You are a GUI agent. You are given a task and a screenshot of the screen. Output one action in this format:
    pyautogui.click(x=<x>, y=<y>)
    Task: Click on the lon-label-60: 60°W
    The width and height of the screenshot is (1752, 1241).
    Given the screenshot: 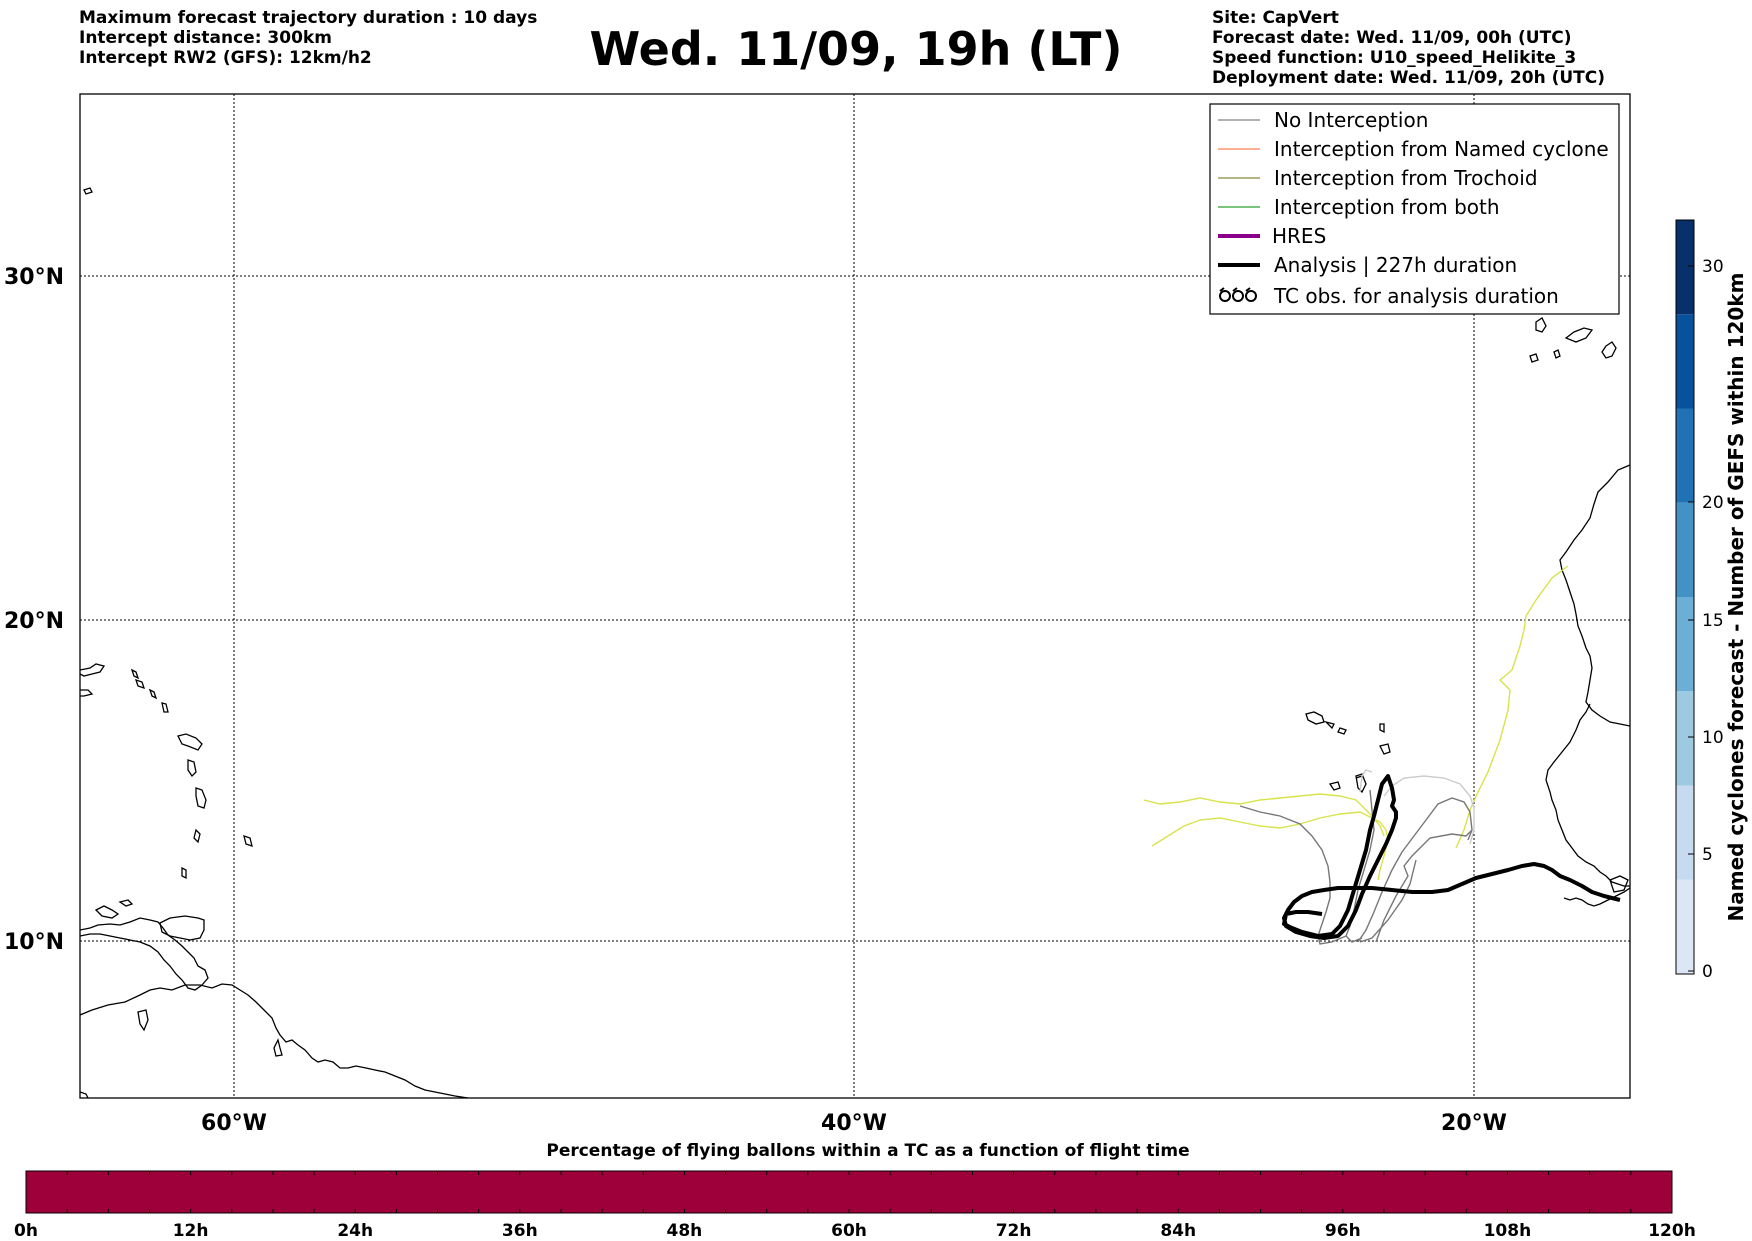 What is the action you would take?
    pyautogui.click(x=234, y=1123)
    